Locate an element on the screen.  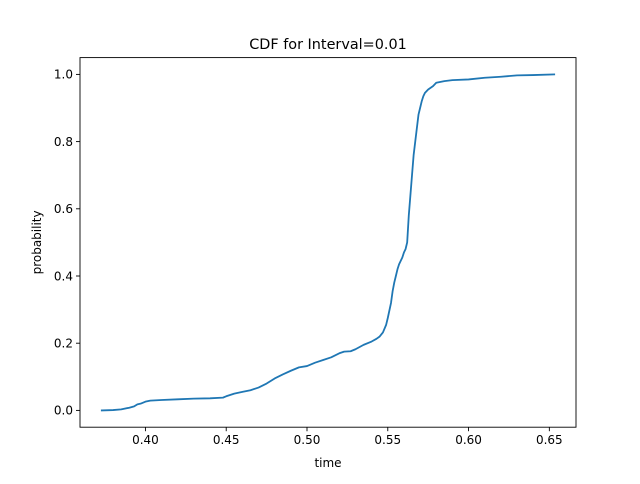
x-tick-label: 0.45 is located at coordinates (226, 440).